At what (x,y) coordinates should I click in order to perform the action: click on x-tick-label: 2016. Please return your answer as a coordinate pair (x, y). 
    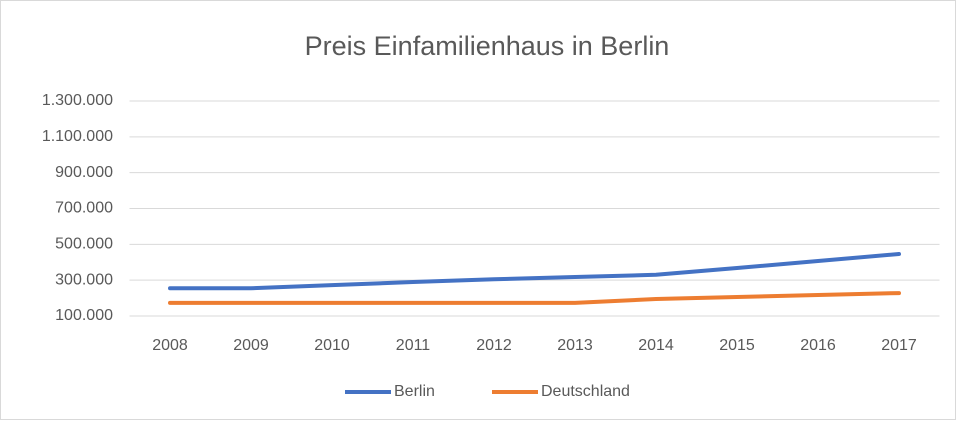
    Looking at the image, I should click on (818, 345).